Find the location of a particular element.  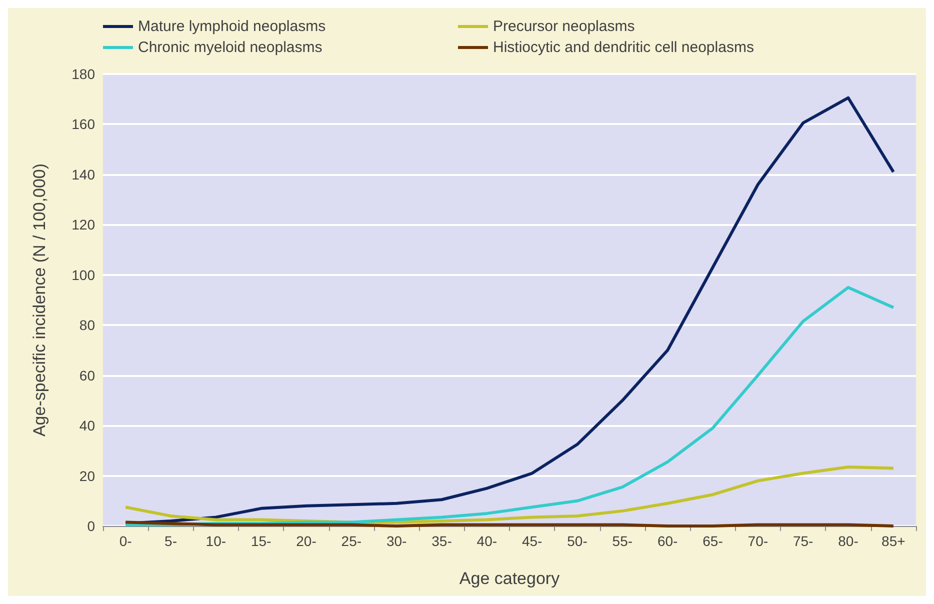

x-tick-label: 65- is located at coordinates (713, 541).